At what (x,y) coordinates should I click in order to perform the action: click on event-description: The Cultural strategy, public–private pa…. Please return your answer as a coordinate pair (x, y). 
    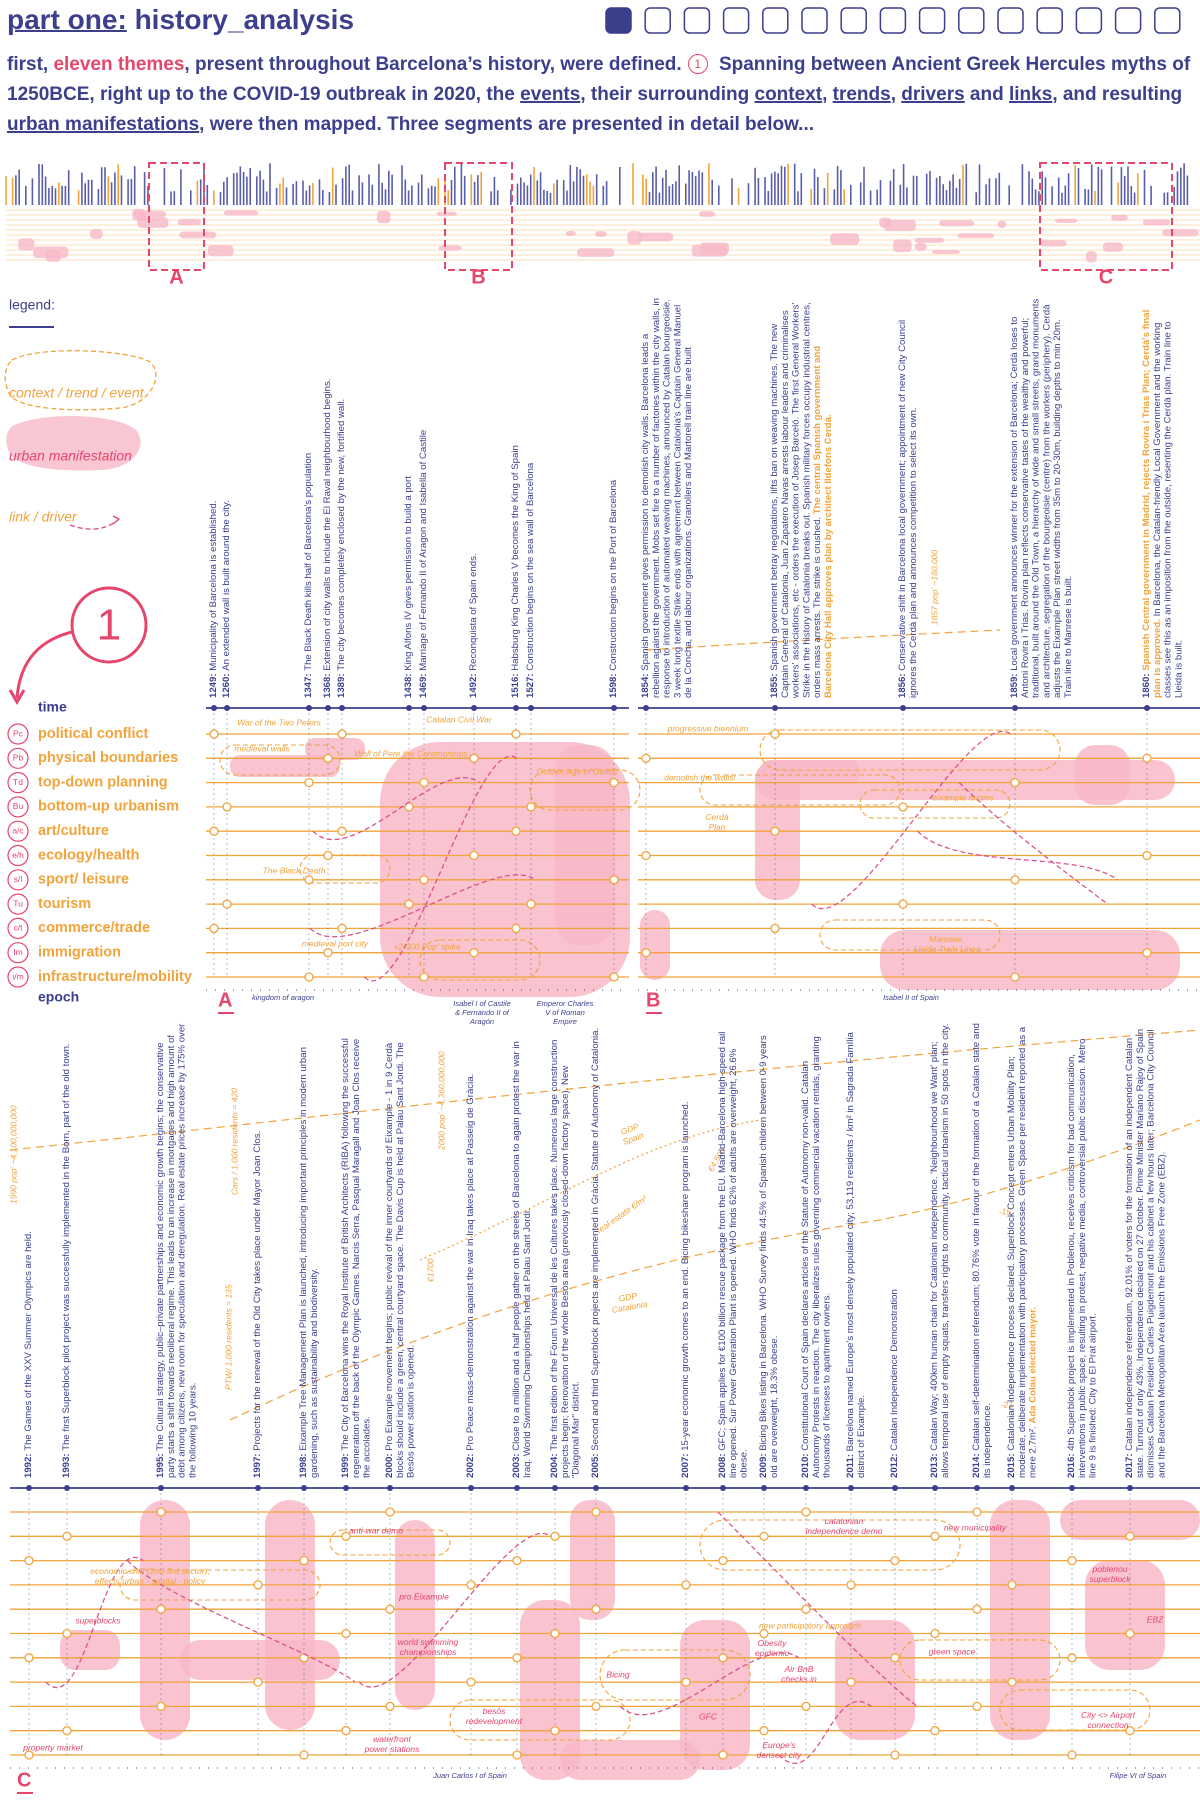
    Looking at the image, I should click on (177, 1250).